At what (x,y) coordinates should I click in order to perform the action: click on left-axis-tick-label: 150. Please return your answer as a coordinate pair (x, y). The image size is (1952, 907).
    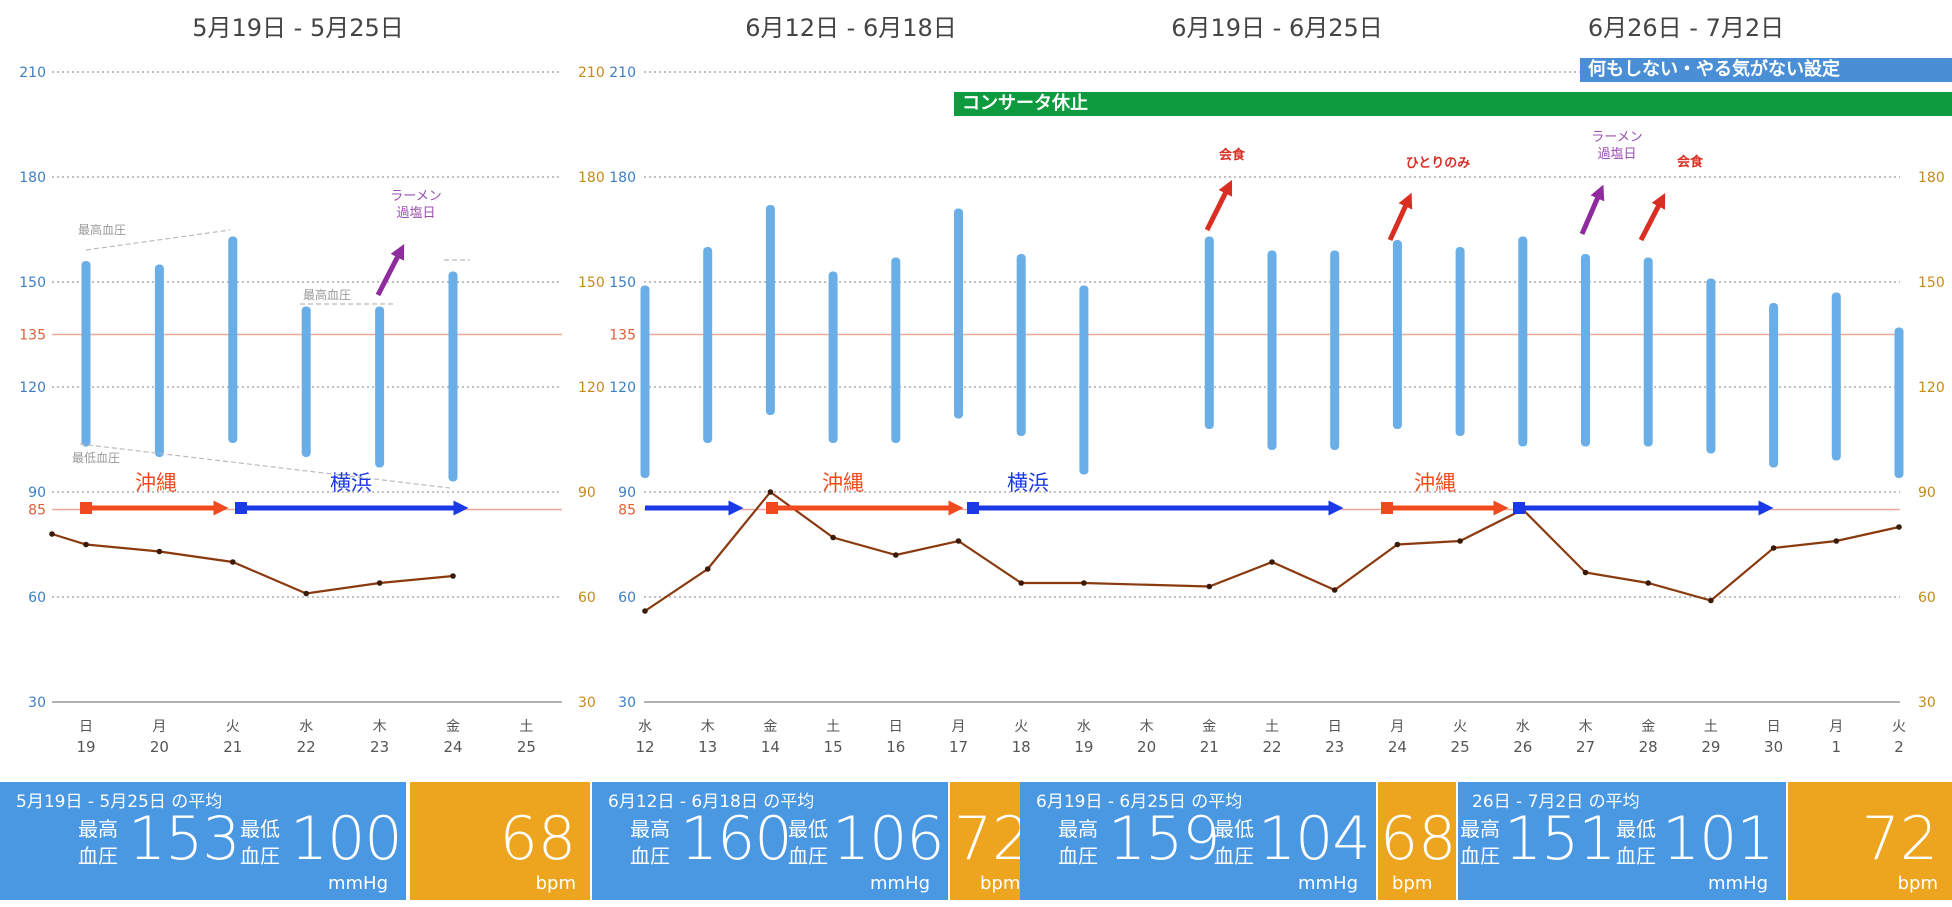
    Looking at the image, I should click on (32, 283).